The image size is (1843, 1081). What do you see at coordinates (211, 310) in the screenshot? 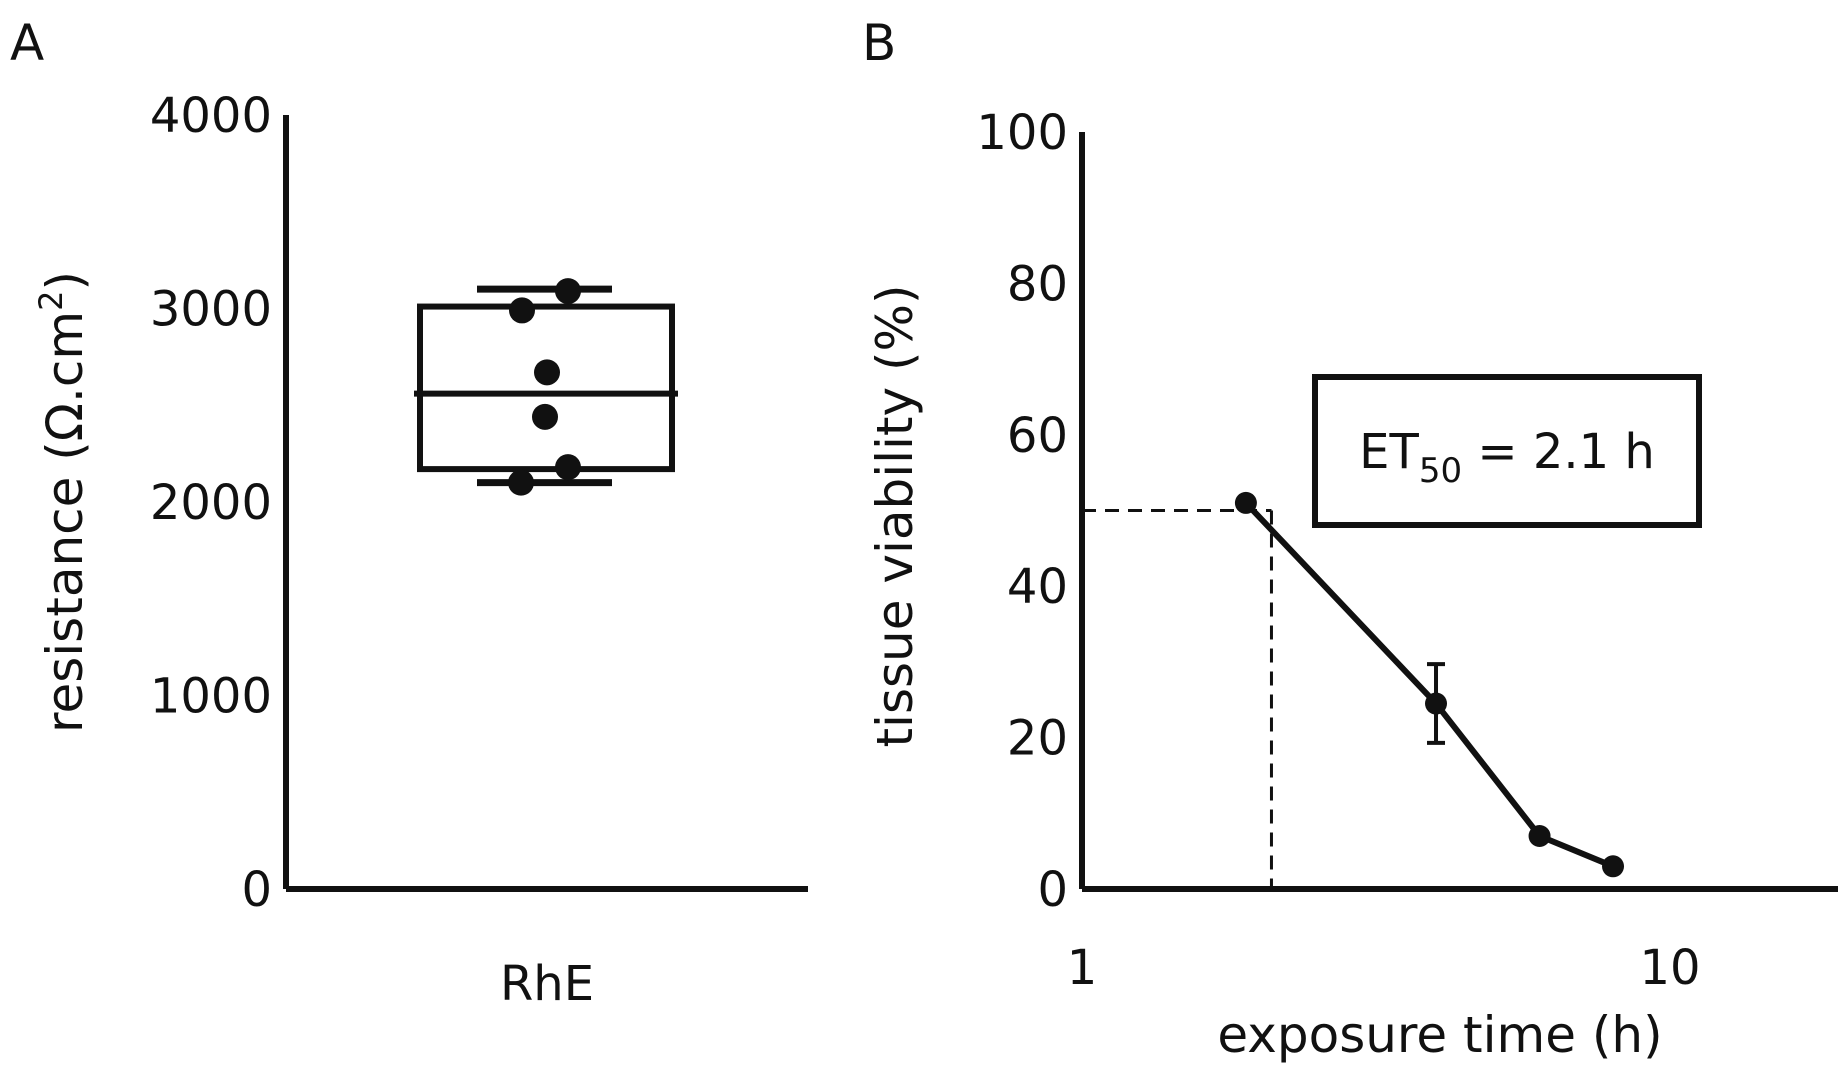
I see `panel-a-y-tick-label: 3000` at bounding box center [211, 310].